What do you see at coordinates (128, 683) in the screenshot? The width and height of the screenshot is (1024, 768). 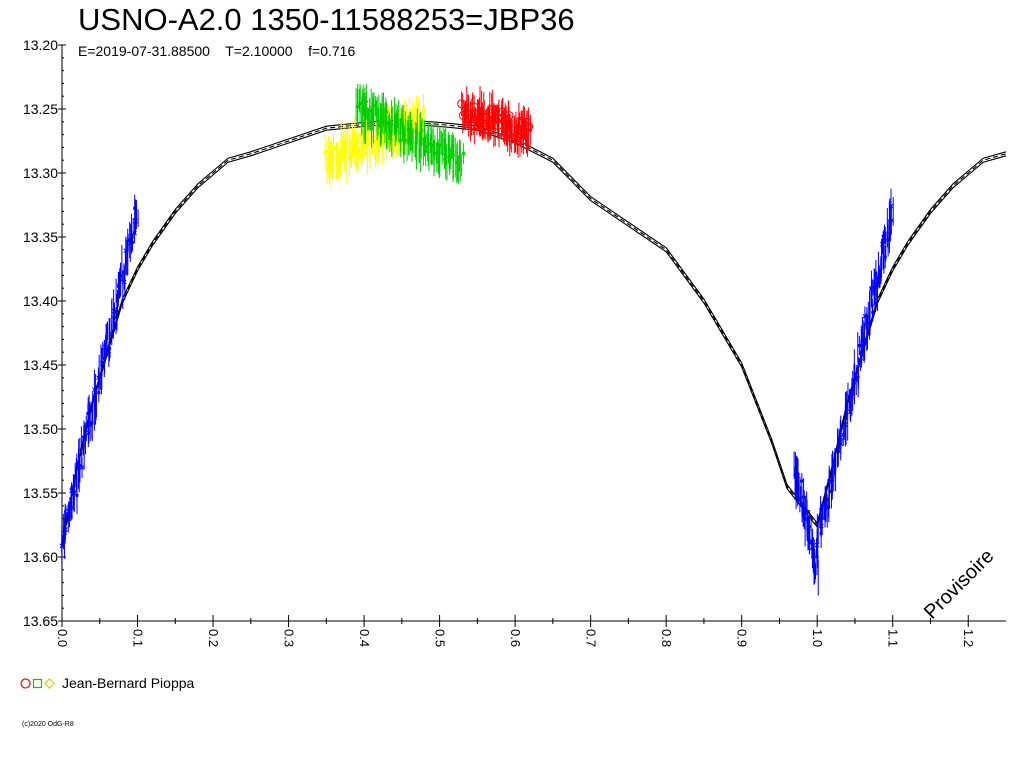 I see `legend-observer-name: Jean-Bernard Pioppa` at bounding box center [128, 683].